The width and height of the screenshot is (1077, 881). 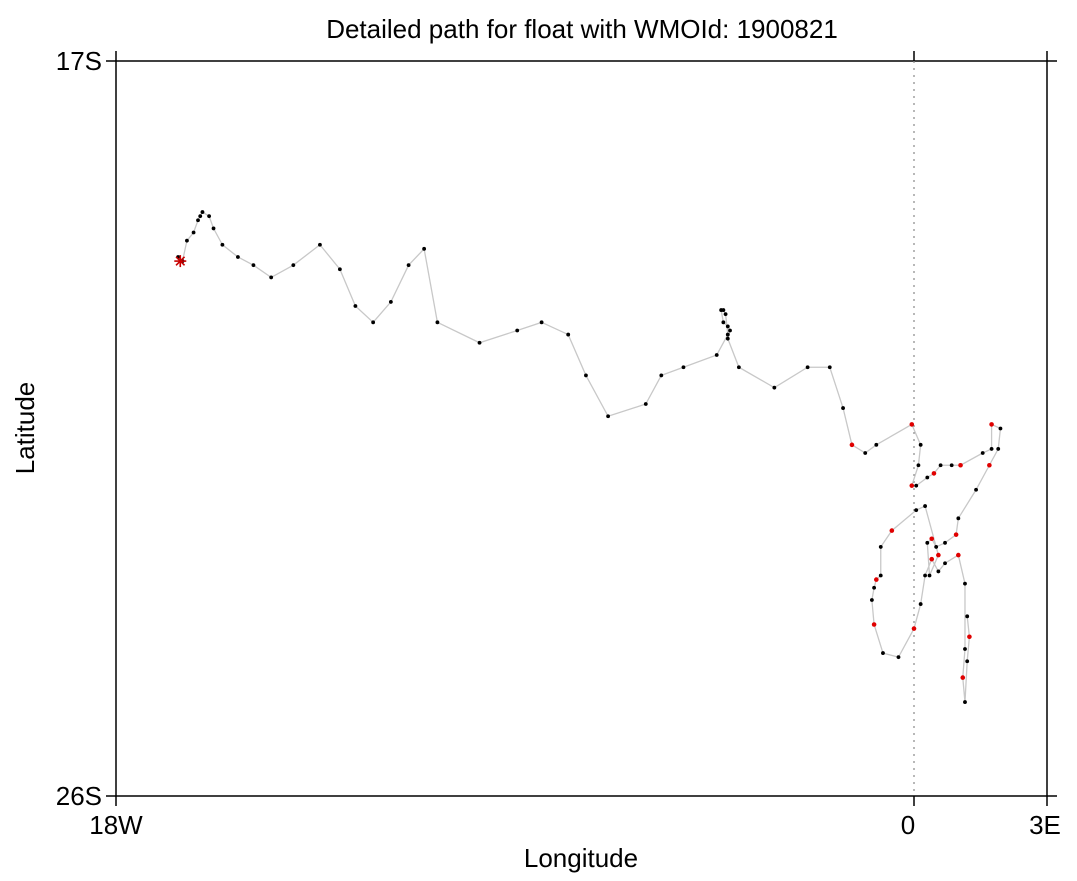 What do you see at coordinates (180, 261) in the screenshot?
I see `deployment-star-marker` at bounding box center [180, 261].